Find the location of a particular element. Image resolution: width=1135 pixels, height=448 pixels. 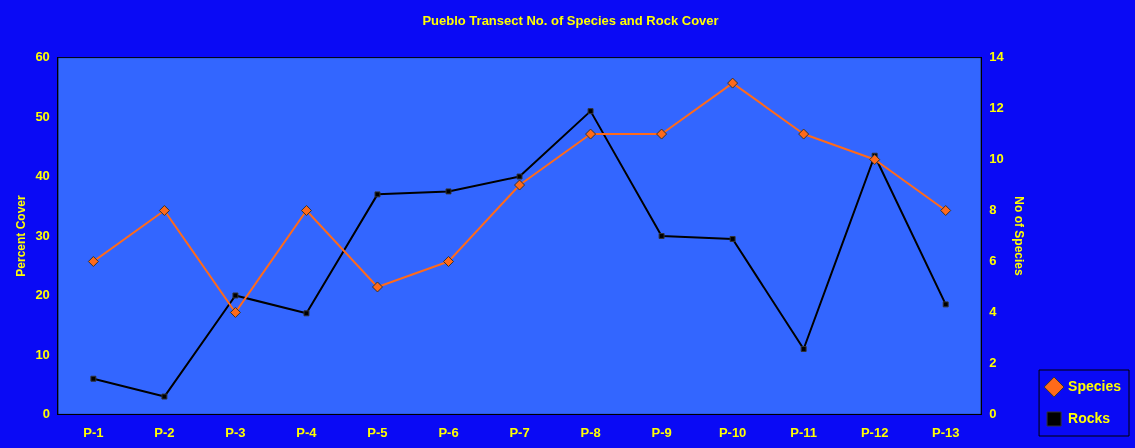

y2-tick-label: 0 is located at coordinates (993, 413).